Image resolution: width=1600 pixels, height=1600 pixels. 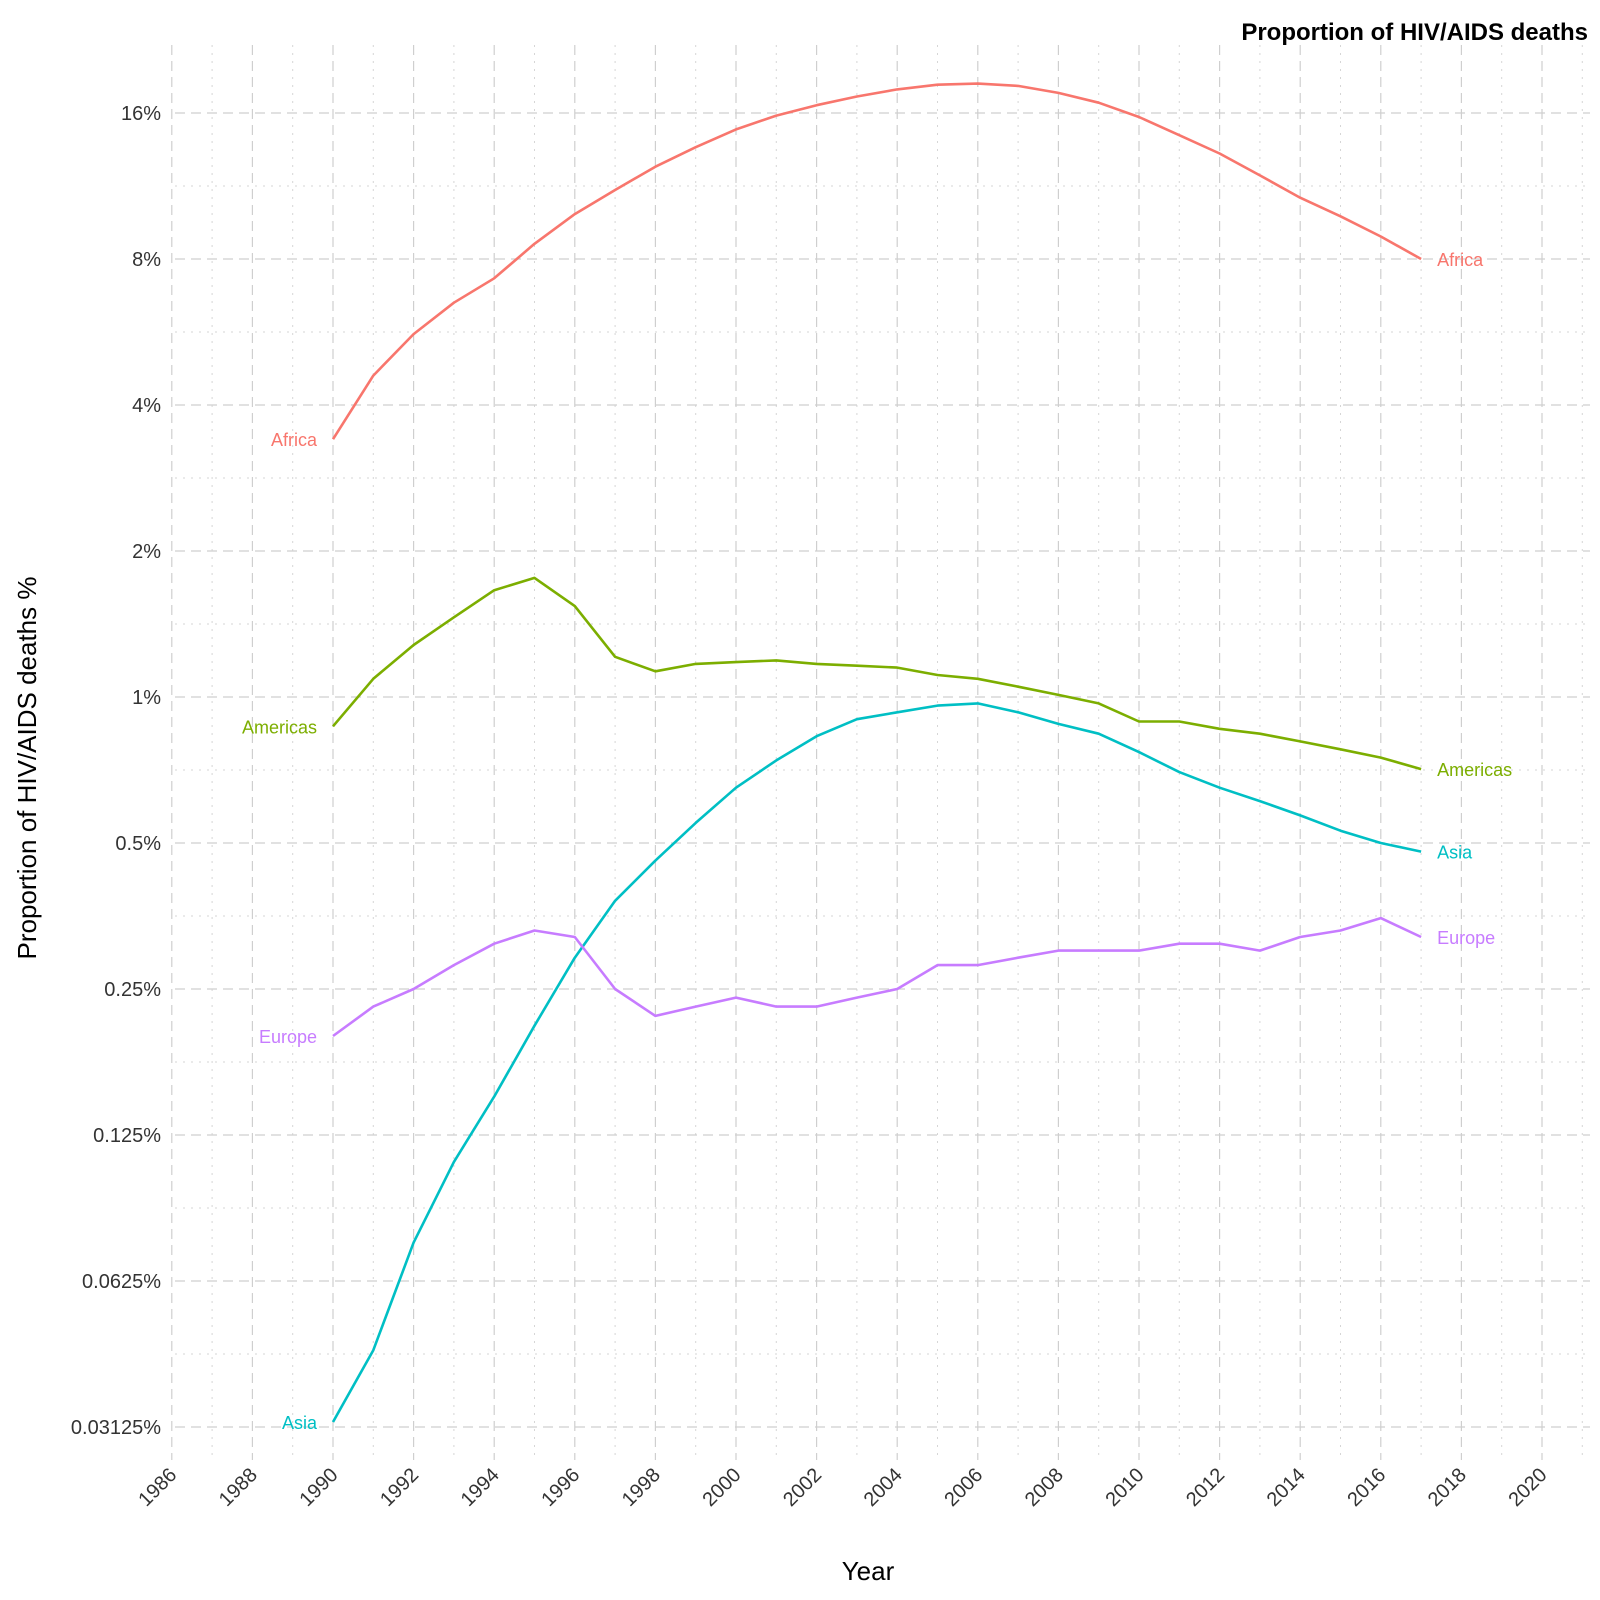 I want to click on series-label-start: Americas, so click(x=279, y=727).